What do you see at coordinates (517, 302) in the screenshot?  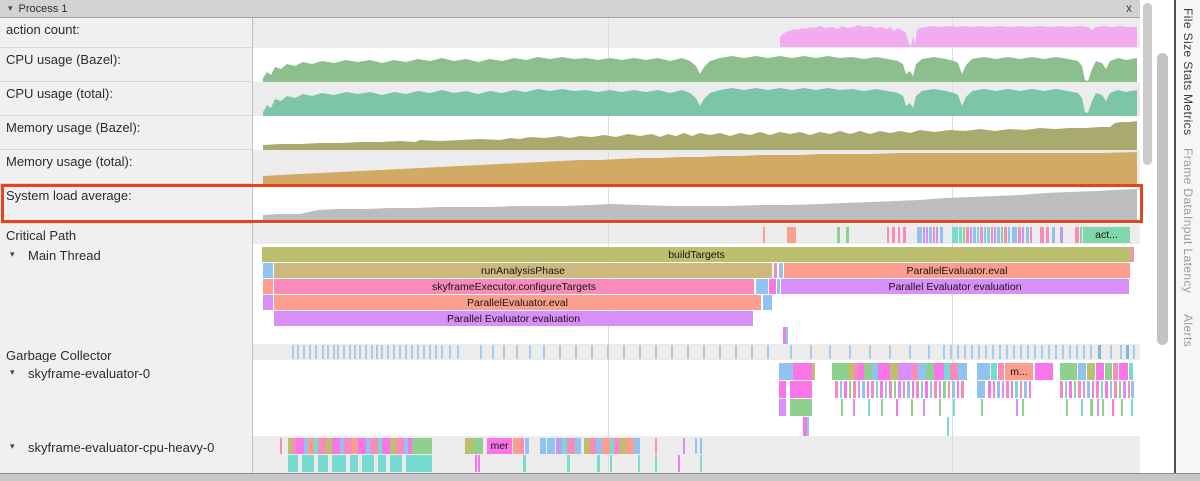 I see `trace-slice: ParallelEvaluator.eval` at bounding box center [517, 302].